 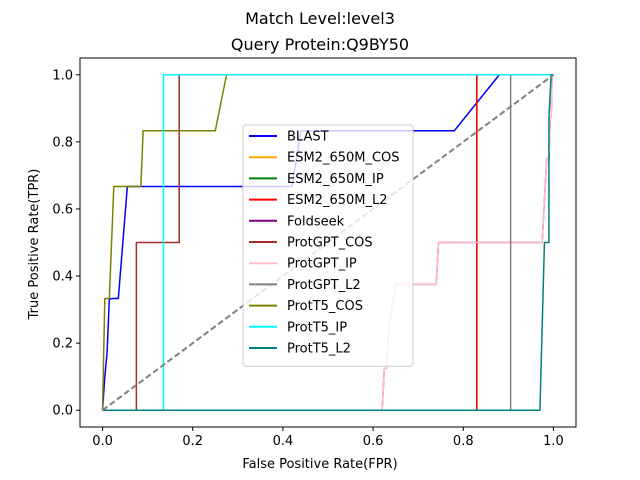 I want to click on x-tick-label: 0.4, so click(x=283, y=441).